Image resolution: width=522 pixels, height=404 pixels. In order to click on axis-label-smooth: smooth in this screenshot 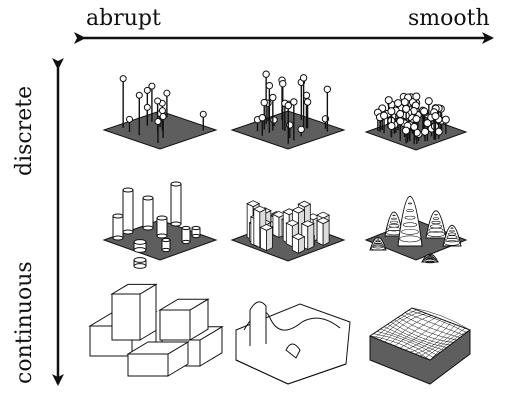, I will do `click(449, 18)`.